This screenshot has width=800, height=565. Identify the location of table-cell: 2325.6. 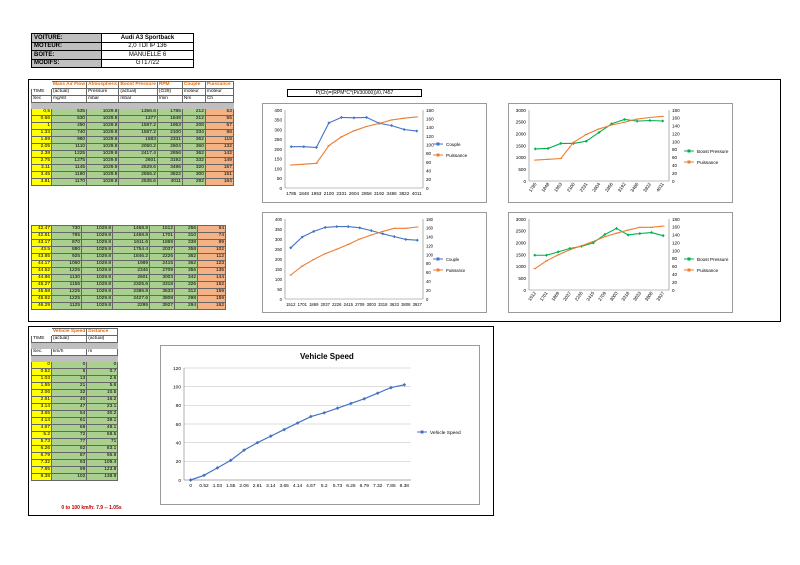
(131, 285).